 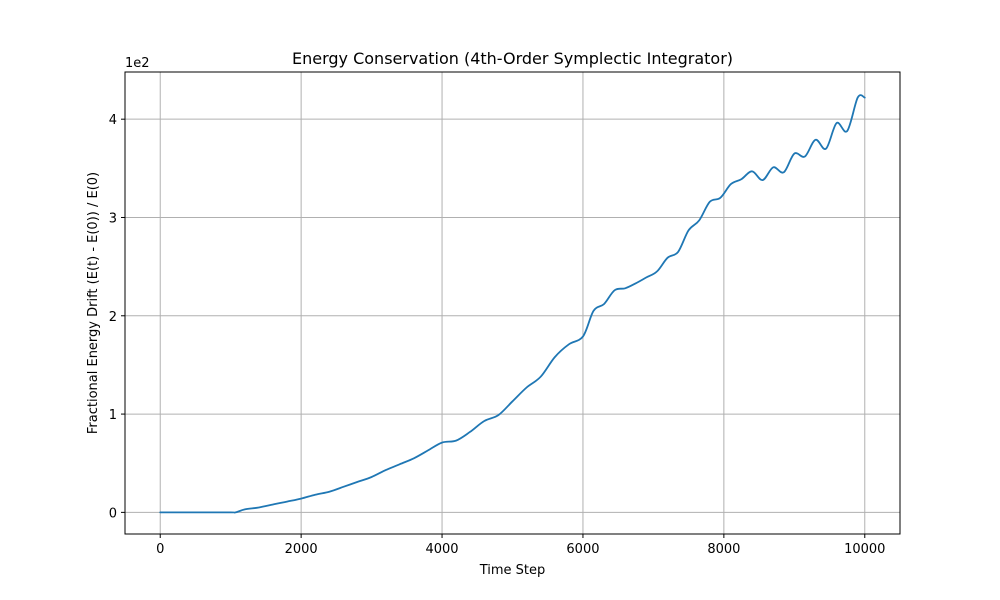 What do you see at coordinates (160, 549) in the screenshot?
I see `x-tick-label: 0` at bounding box center [160, 549].